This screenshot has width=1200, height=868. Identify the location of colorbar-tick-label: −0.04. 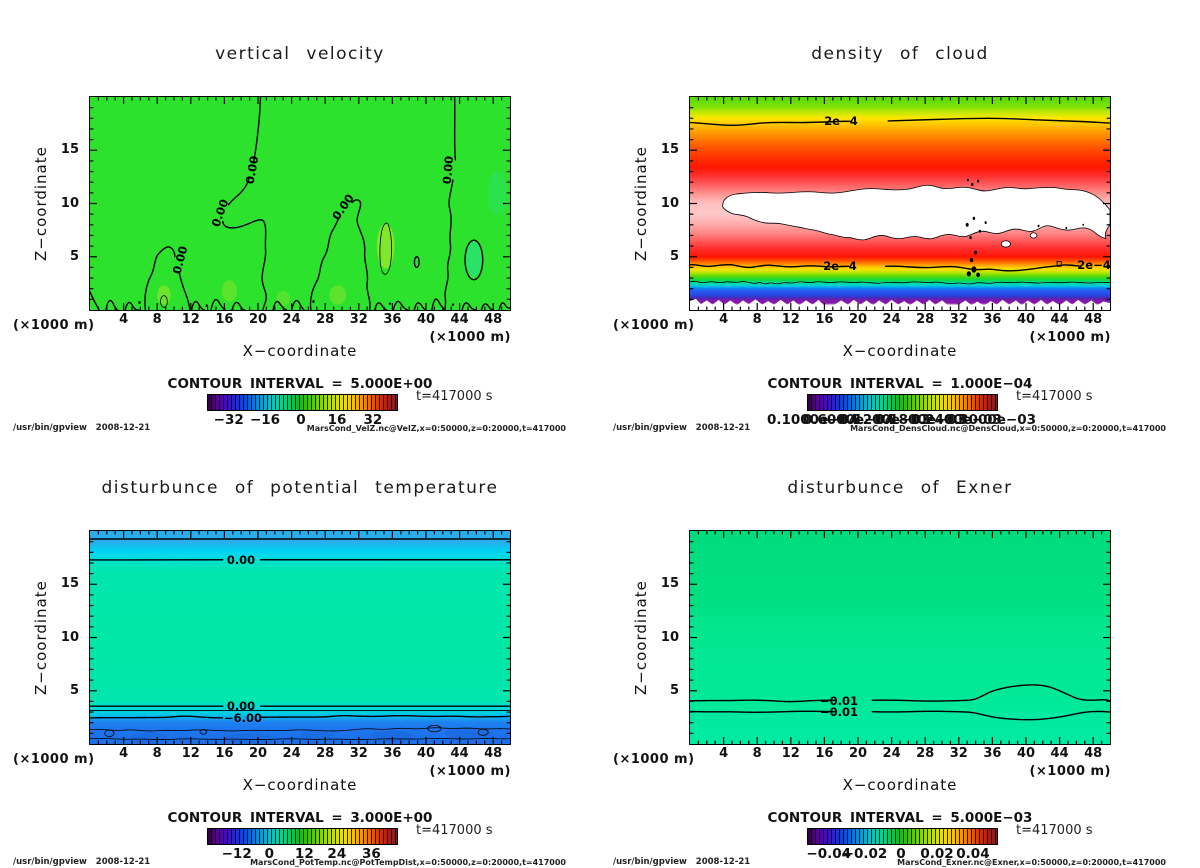
(829, 854).